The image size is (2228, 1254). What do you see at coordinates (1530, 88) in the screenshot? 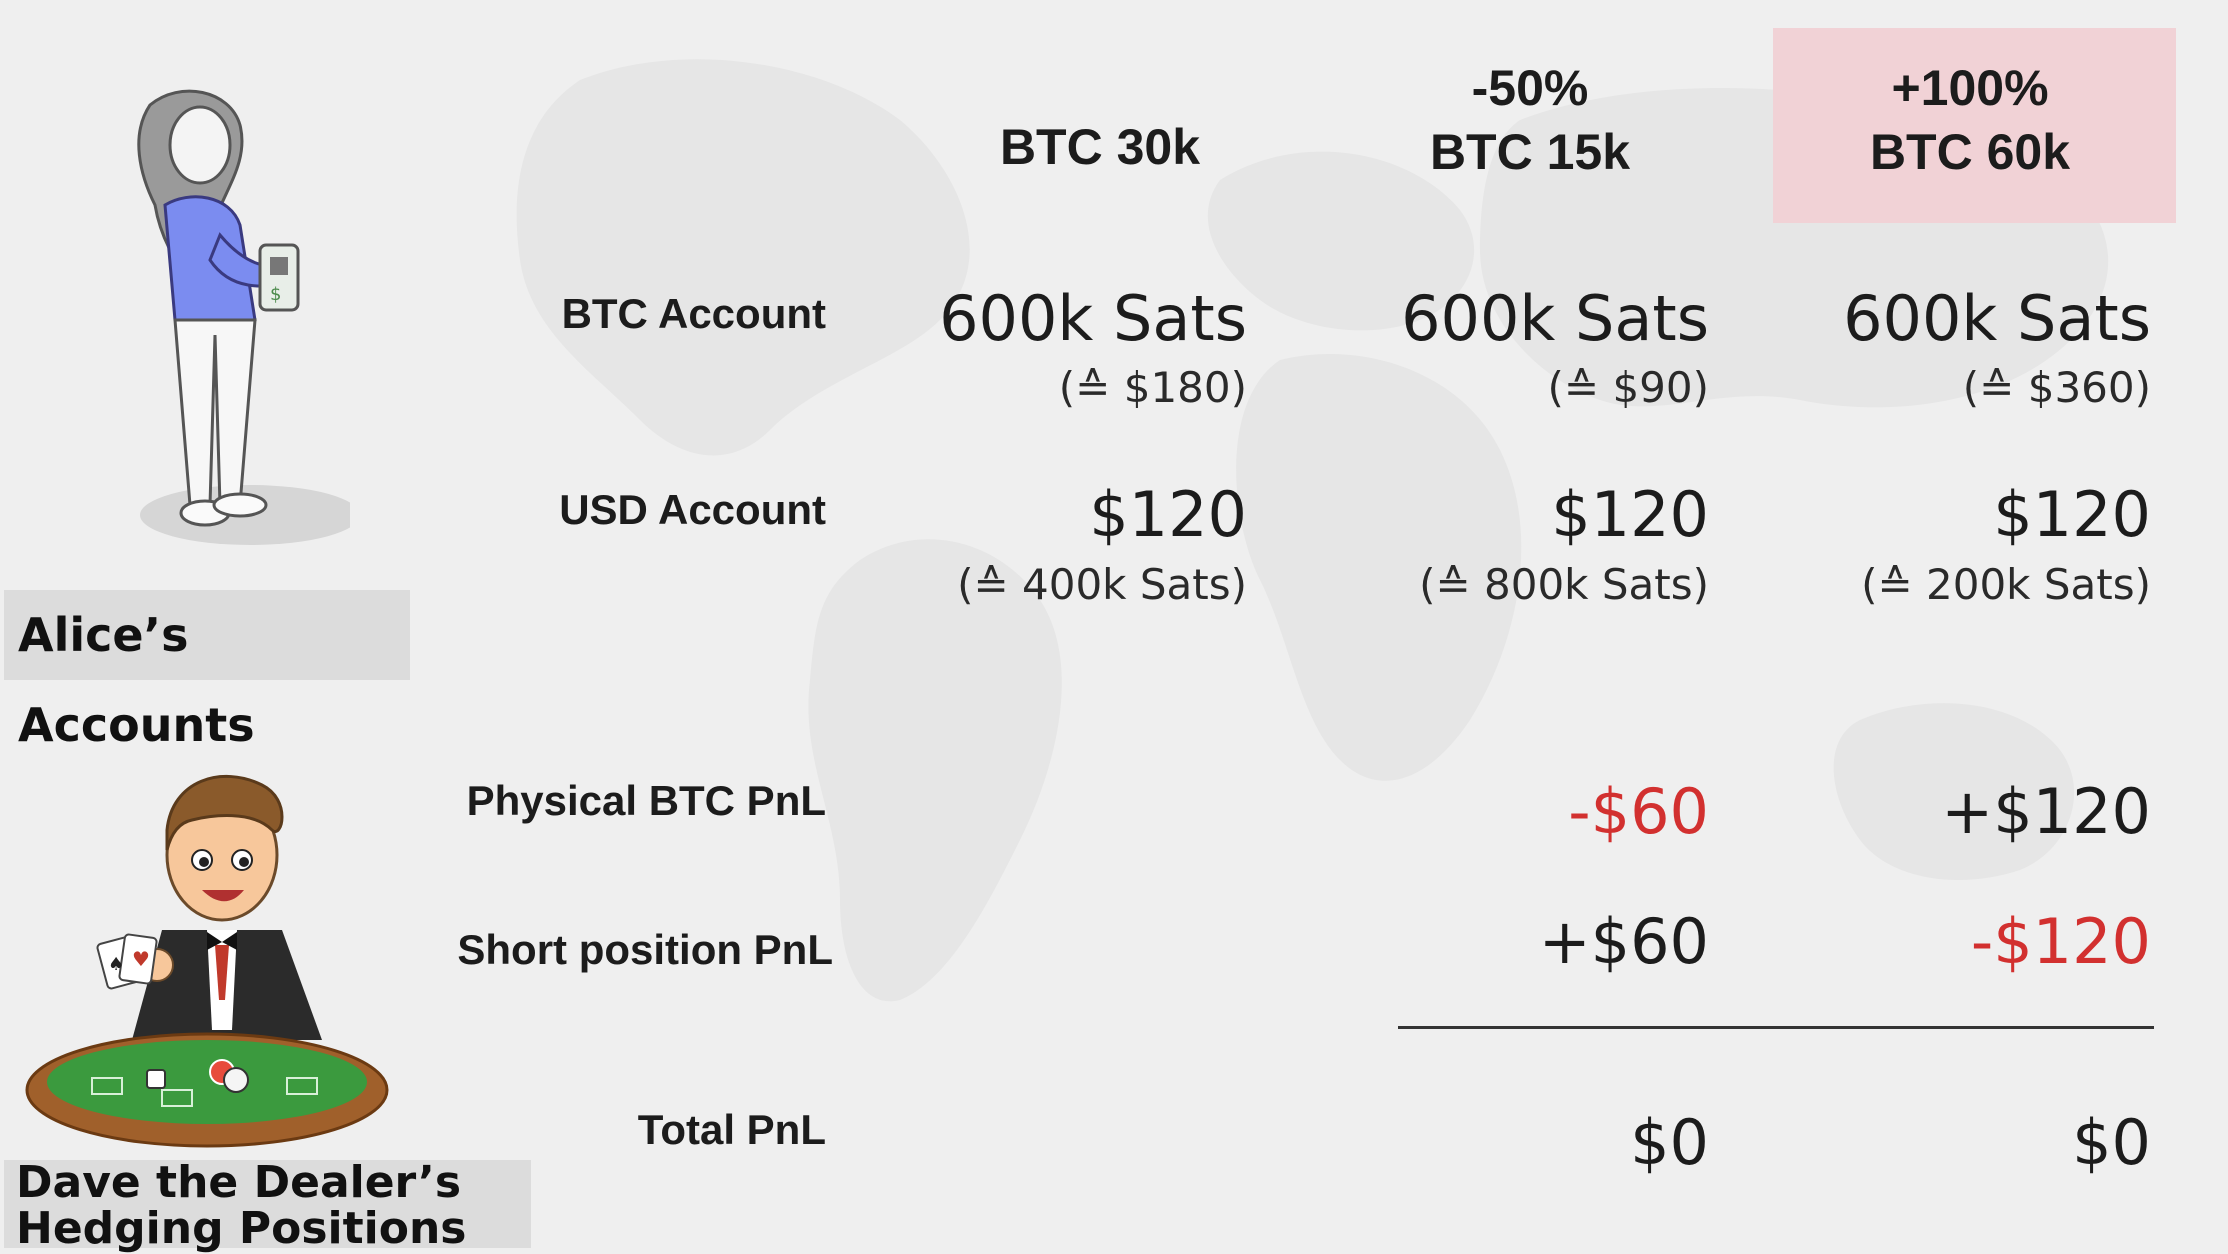
I see `header-btc-15k-line1: -50%` at bounding box center [1530, 88].